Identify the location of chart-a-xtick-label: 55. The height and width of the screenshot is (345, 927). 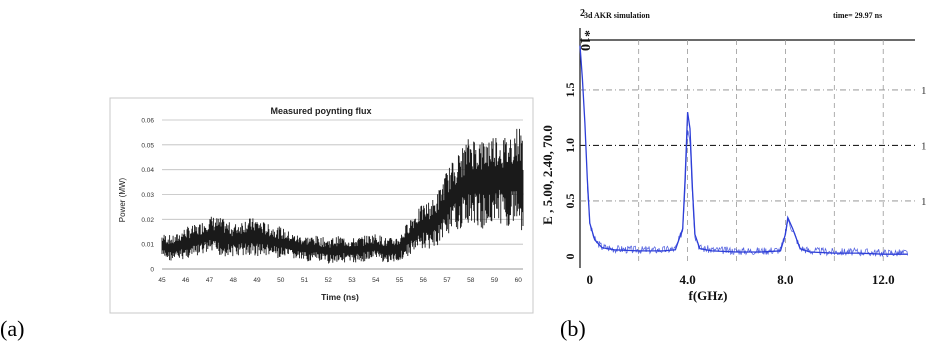
(400, 280).